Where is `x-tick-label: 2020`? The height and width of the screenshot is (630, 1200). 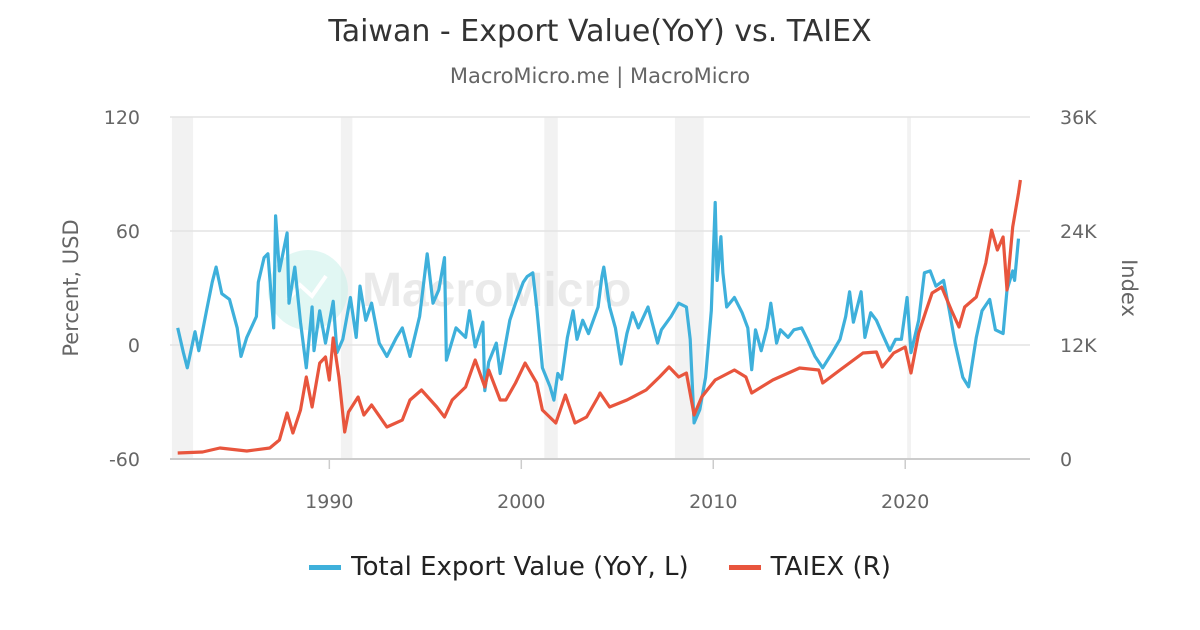
x-tick-label: 2020 is located at coordinates (905, 502).